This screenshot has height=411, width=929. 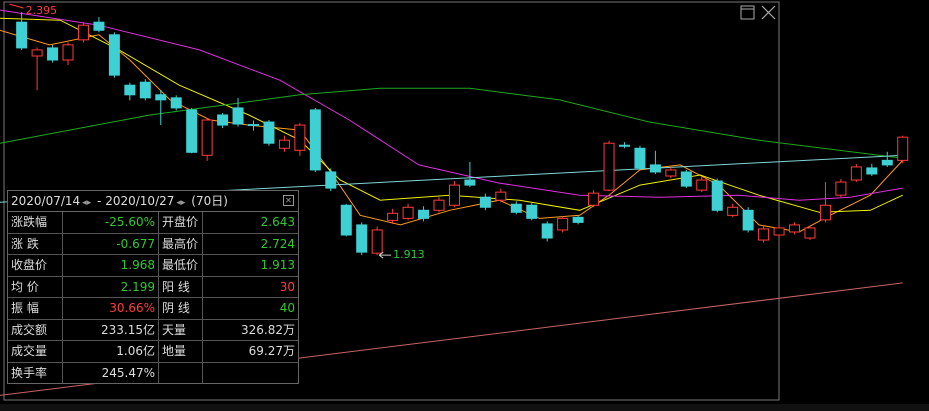 I want to click on table-label: 涨 跌, so click(x=35, y=243).